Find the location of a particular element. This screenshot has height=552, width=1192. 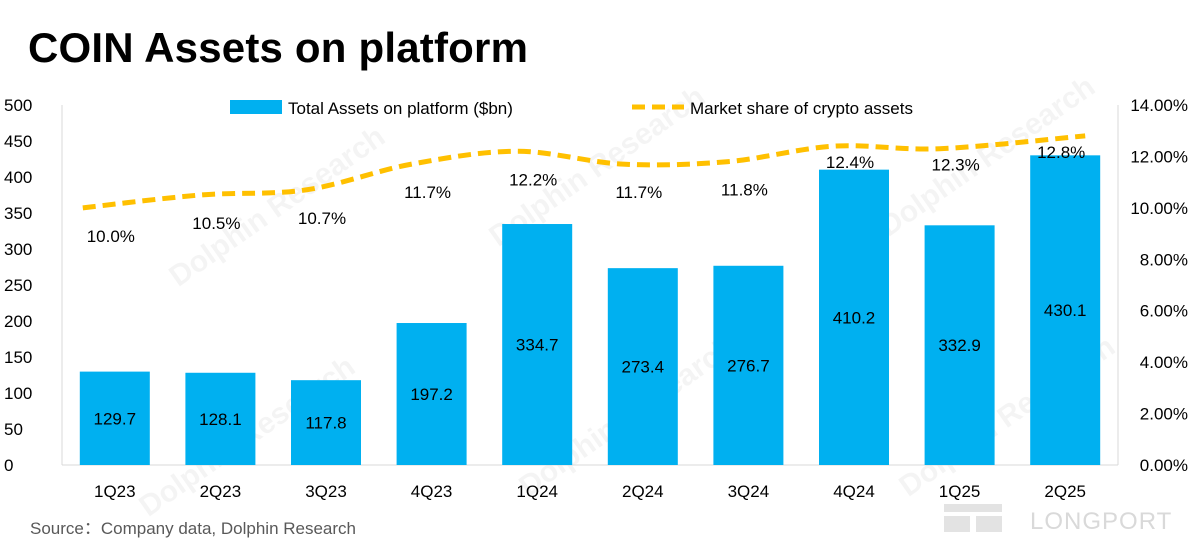

legend-bar-swatch is located at coordinates (256, 107).